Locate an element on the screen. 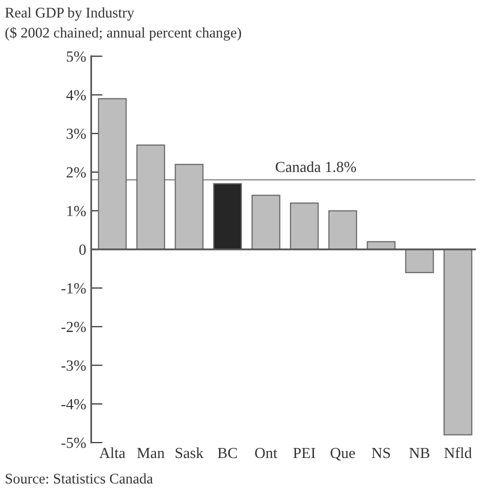 This screenshot has width=480, height=489. ref-line-label: Canada 1.8% is located at coordinates (316, 166).